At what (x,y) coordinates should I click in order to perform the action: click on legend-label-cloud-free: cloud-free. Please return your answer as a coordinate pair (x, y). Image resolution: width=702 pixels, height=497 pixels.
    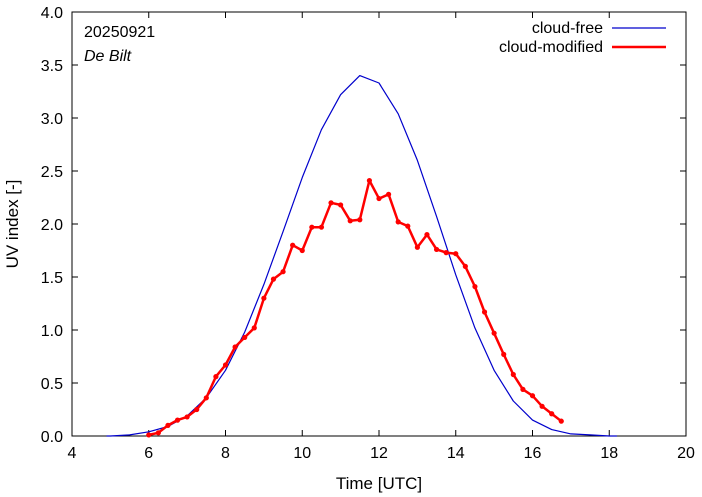
    Looking at the image, I should click on (567, 28).